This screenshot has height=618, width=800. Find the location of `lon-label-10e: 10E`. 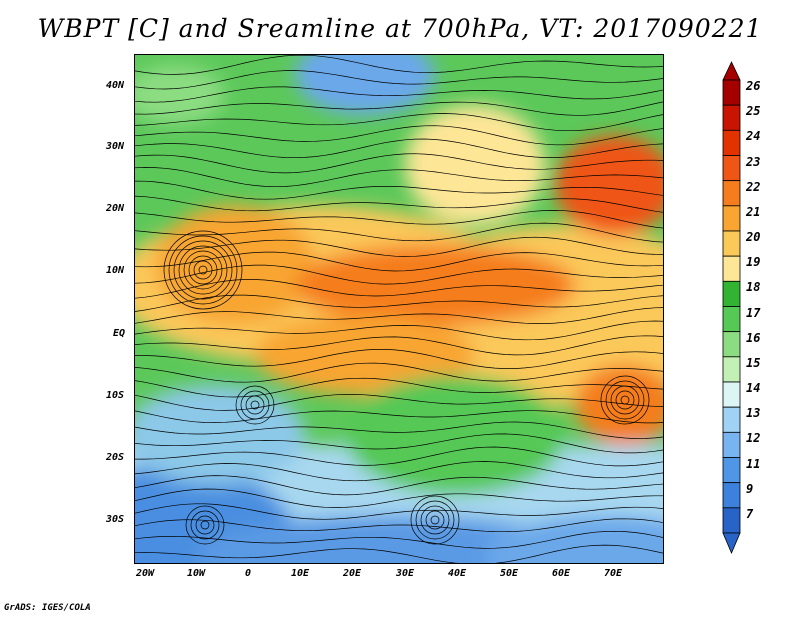

lon-label-10e: 10E is located at coordinates (300, 573).